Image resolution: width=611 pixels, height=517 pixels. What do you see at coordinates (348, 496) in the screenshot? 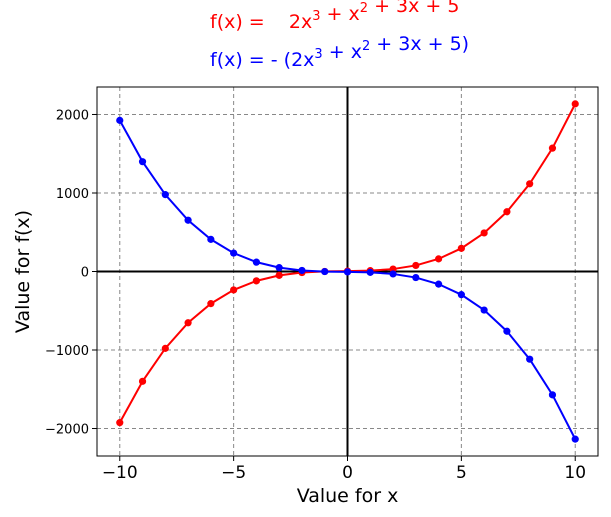
I see `x-axis-label: Value for x` at bounding box center [348, 496].